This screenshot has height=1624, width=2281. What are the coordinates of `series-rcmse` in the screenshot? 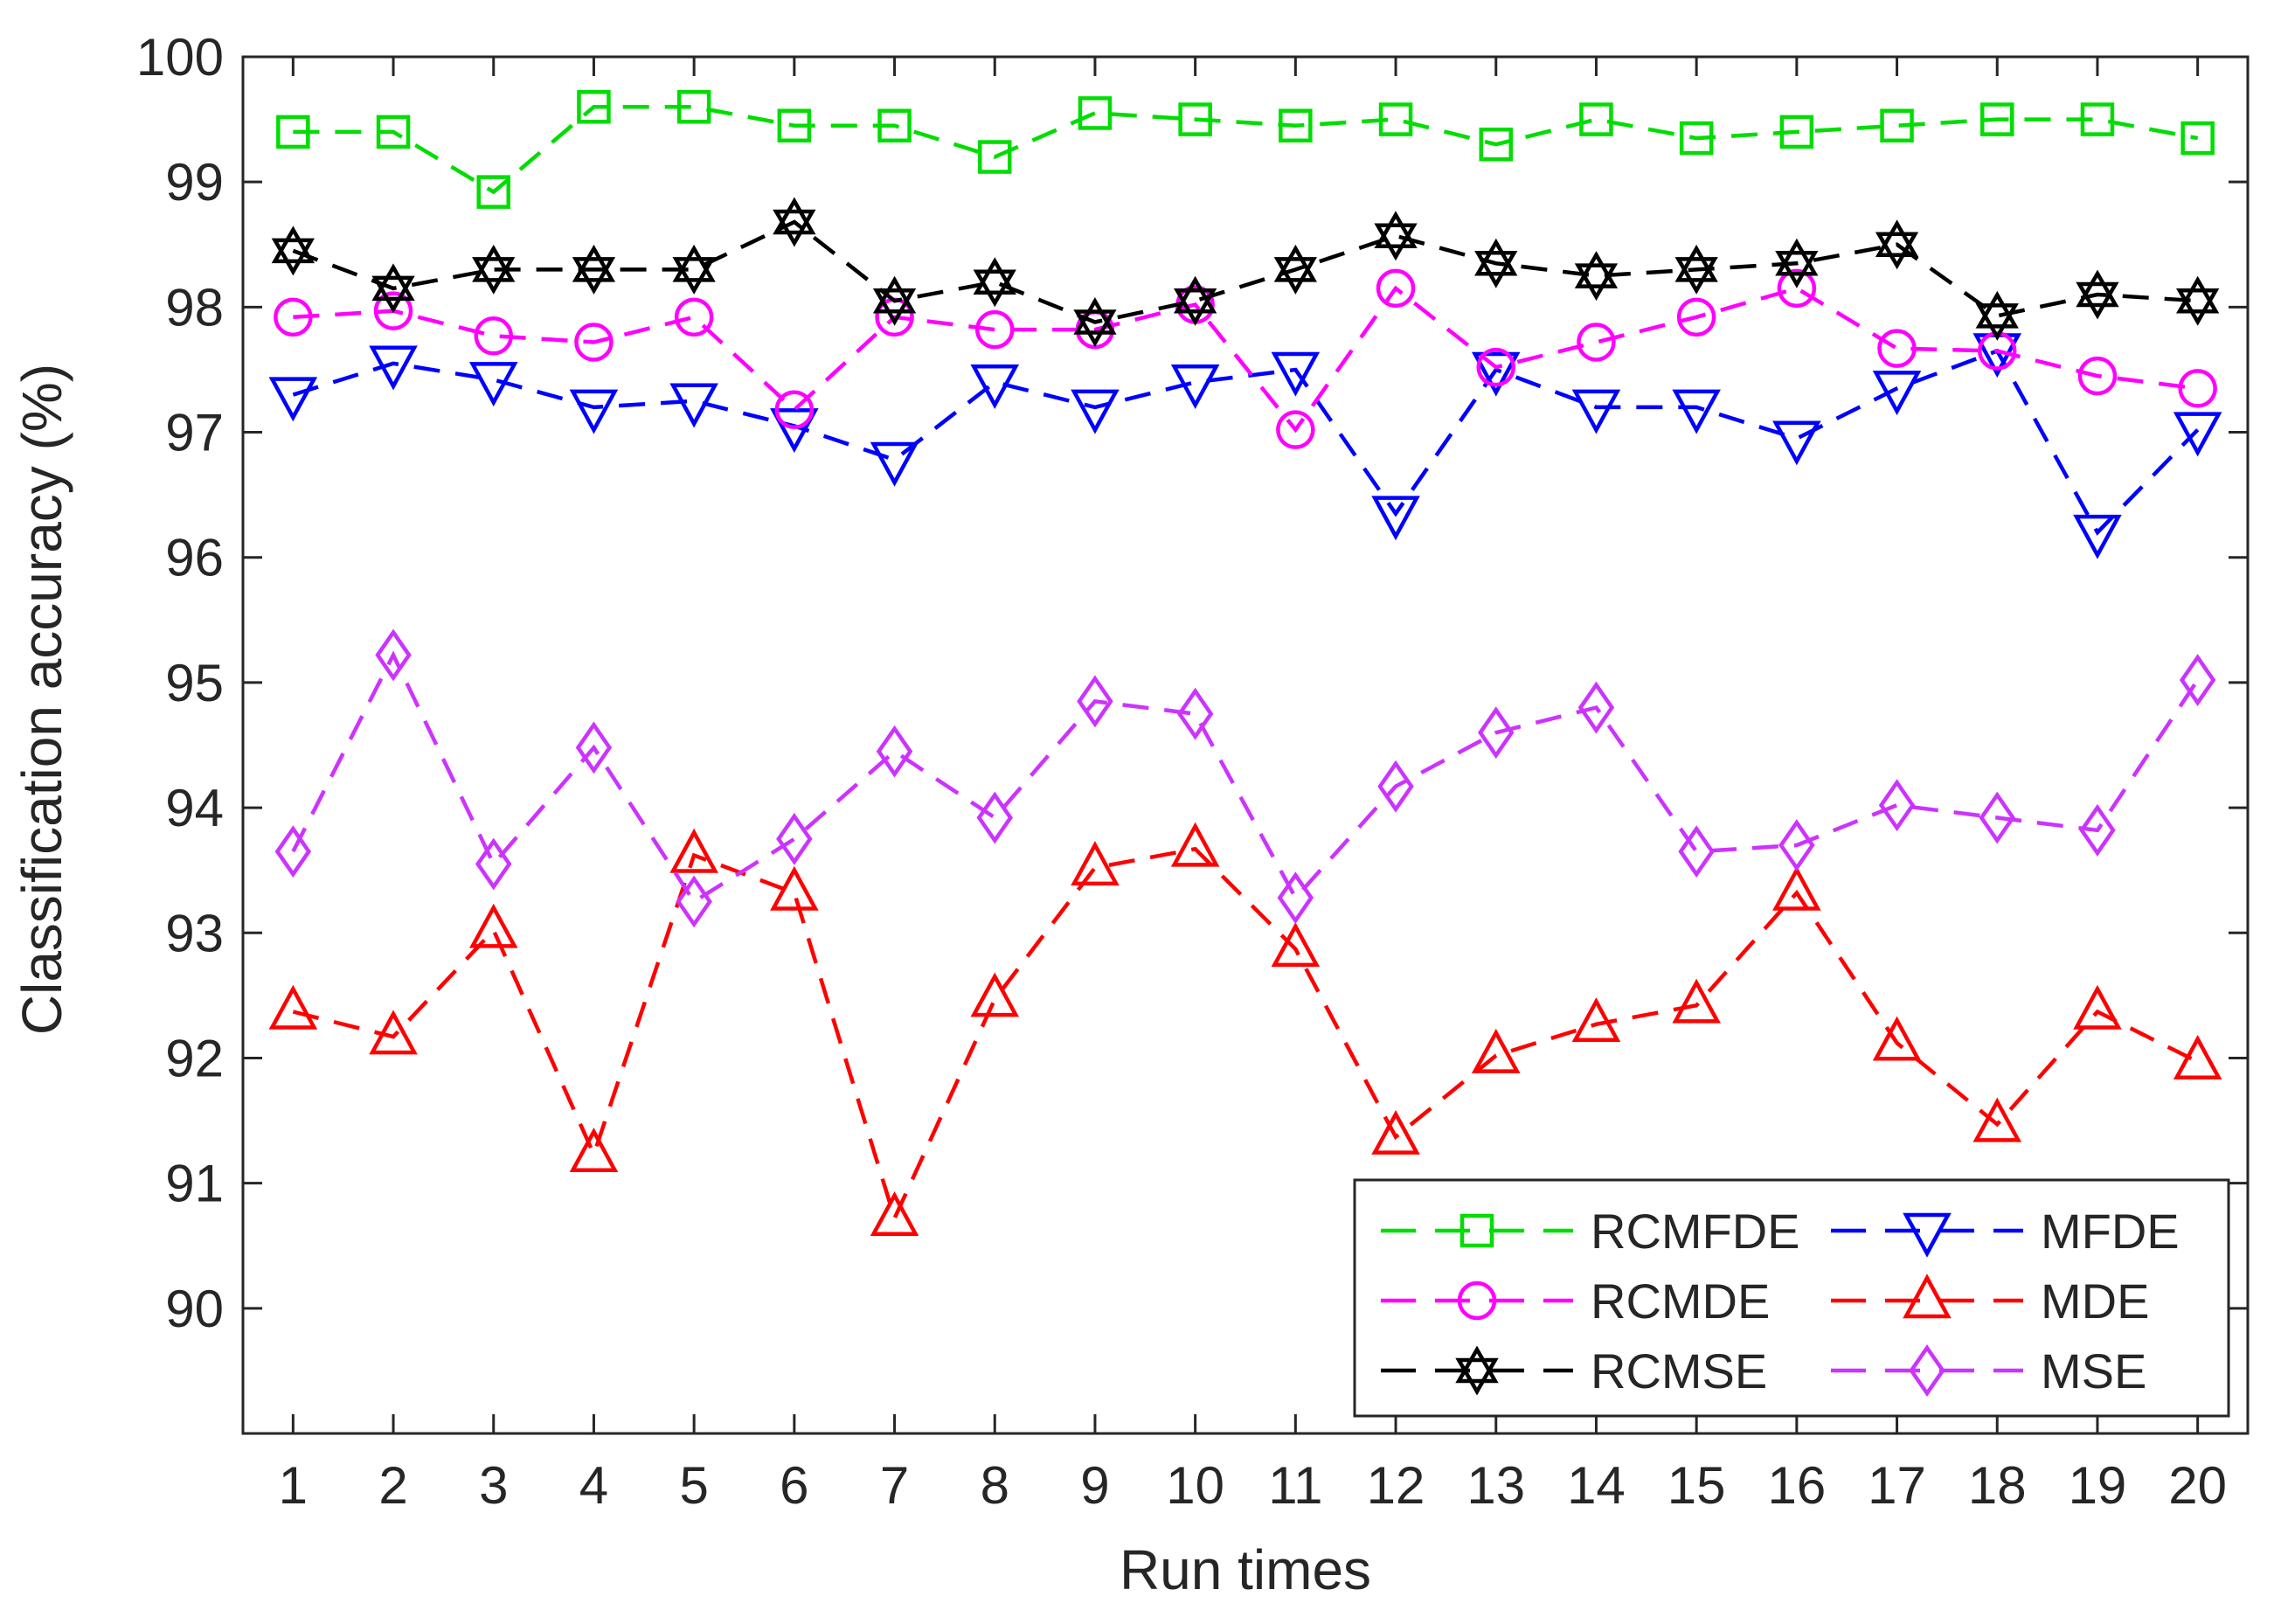 It's located at (1245, 272).